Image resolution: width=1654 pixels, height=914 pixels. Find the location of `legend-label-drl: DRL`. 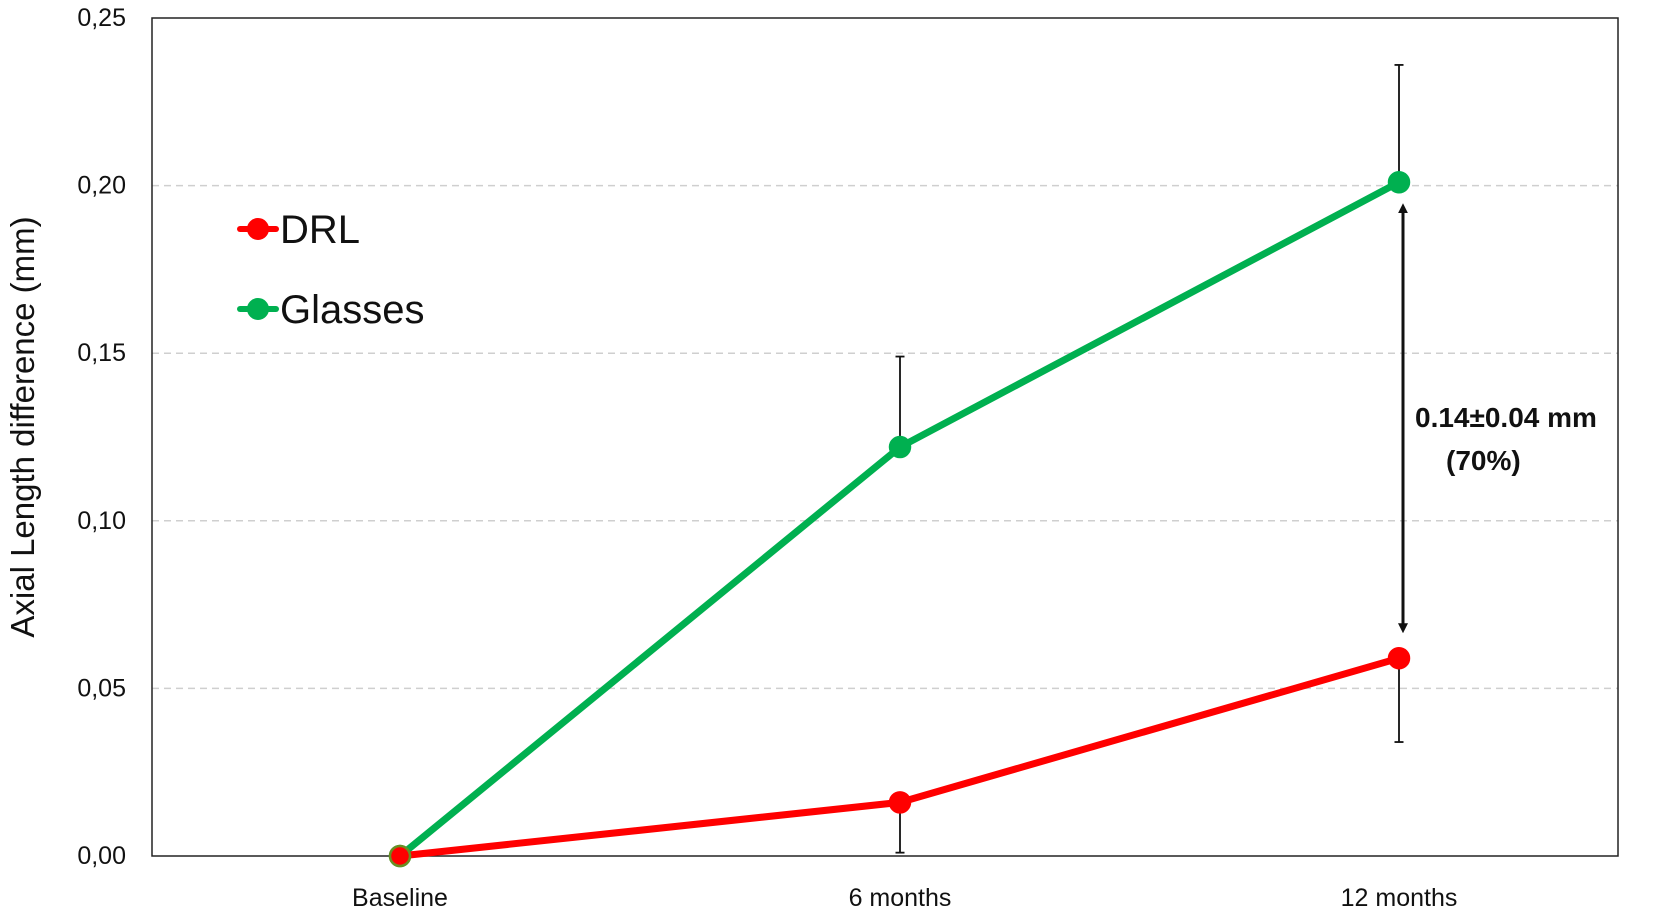

legend-label-drl: DRL is located at coordinates (320, 230).